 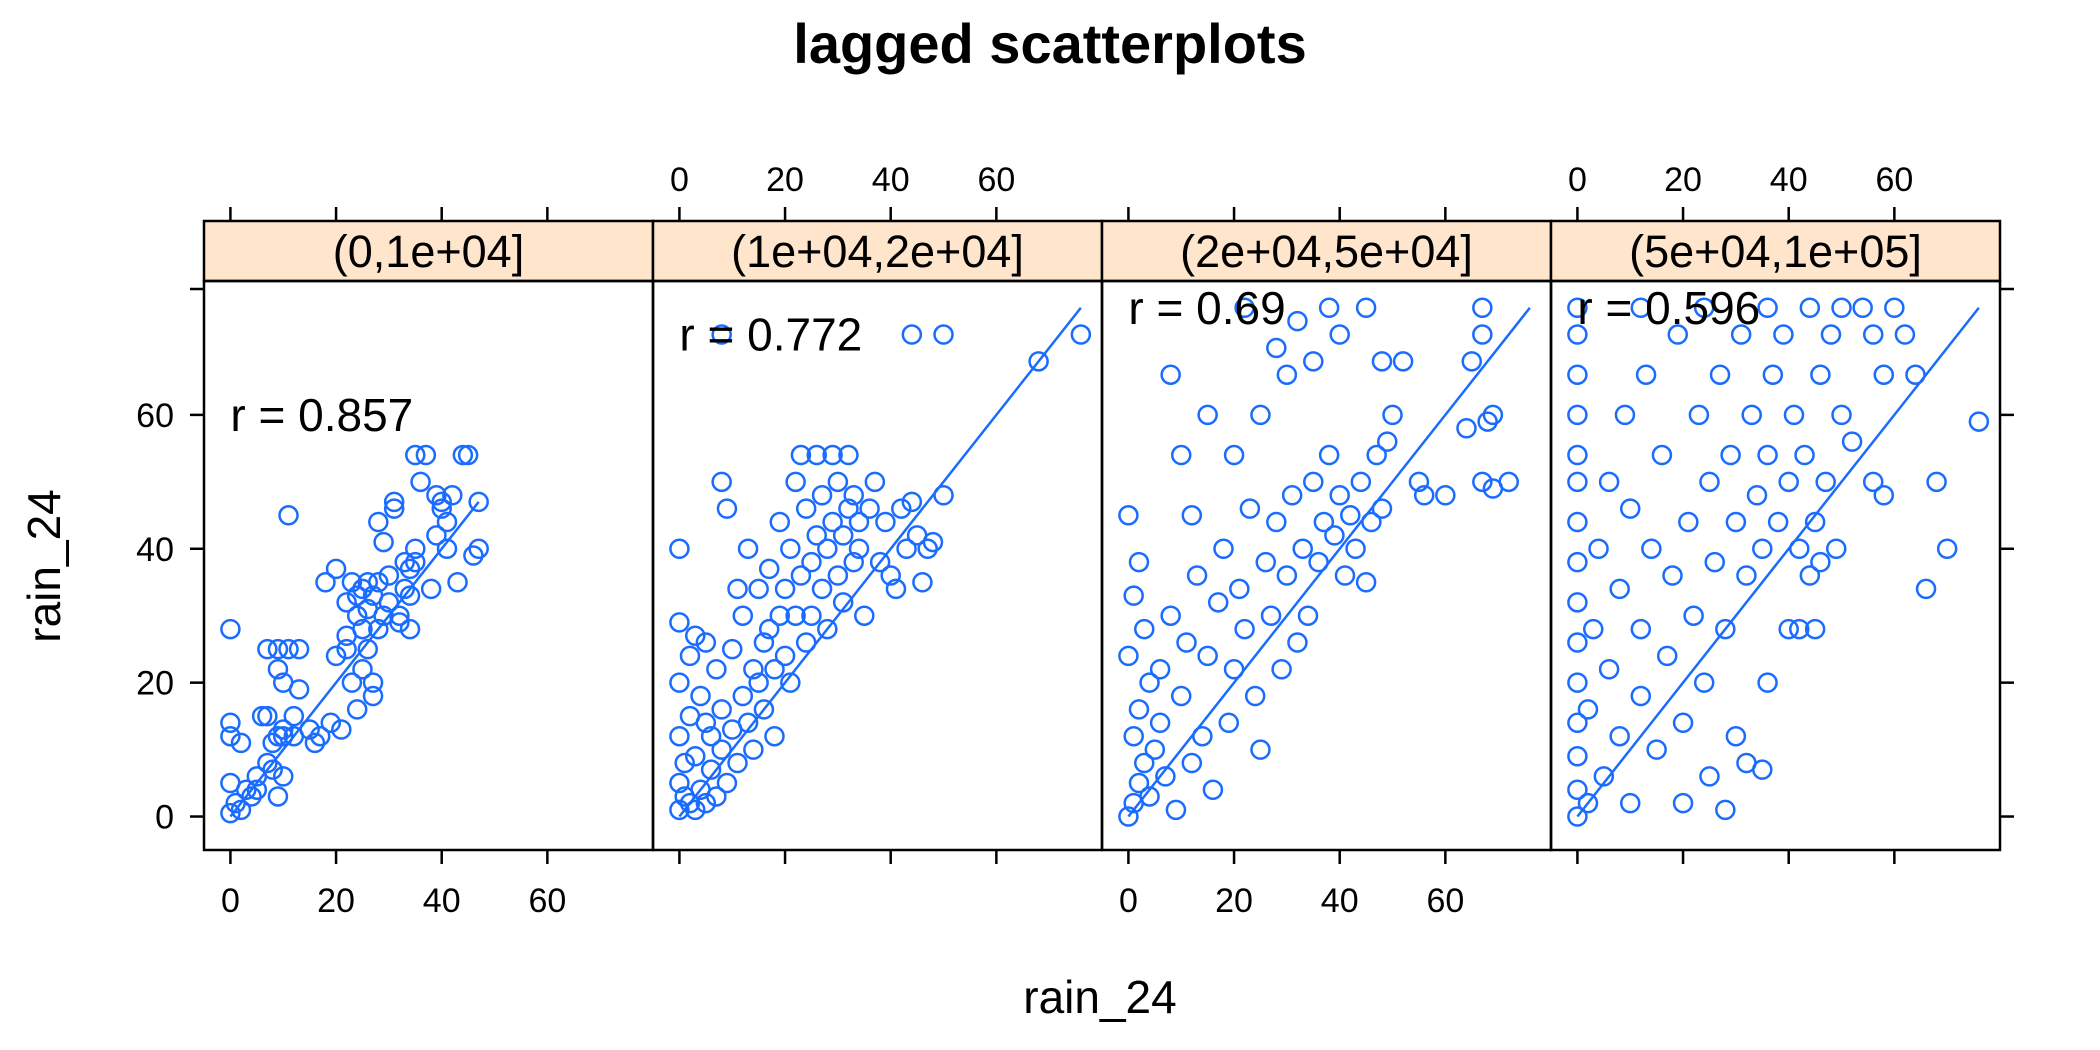 I want to click on fit-line, so click(x=1329, y=562).